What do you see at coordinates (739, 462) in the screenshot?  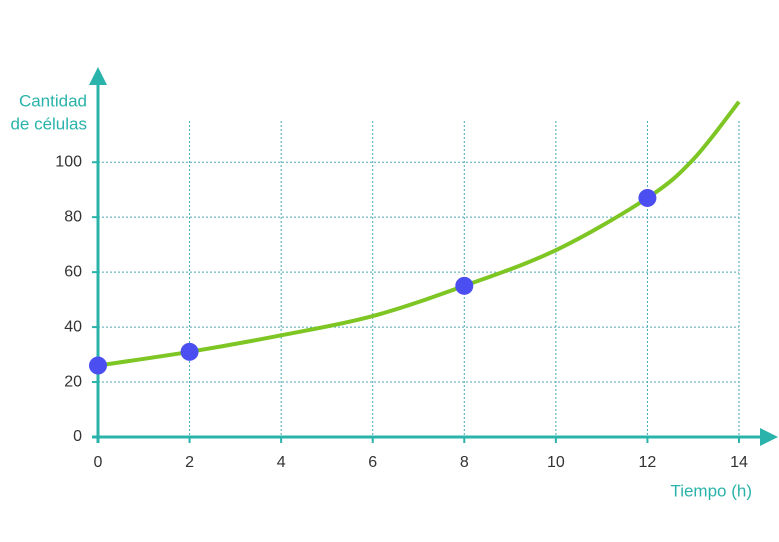 I see `x-tick-label: 14` at bounding box center [739, 462].